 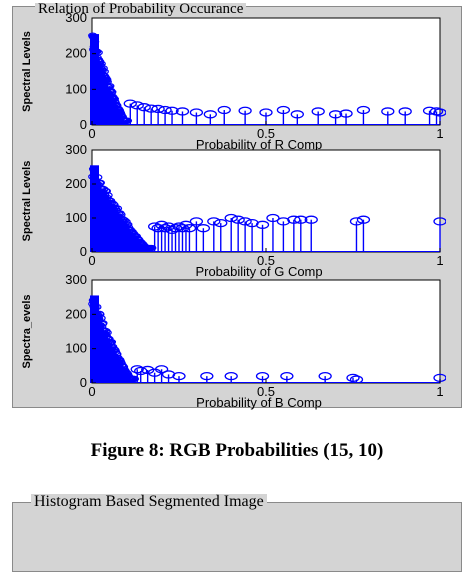 What do you see at coordinates (76, 279) in the screenshot?
I see `ytick-label-b: 300` at bounding box center [76, 279].